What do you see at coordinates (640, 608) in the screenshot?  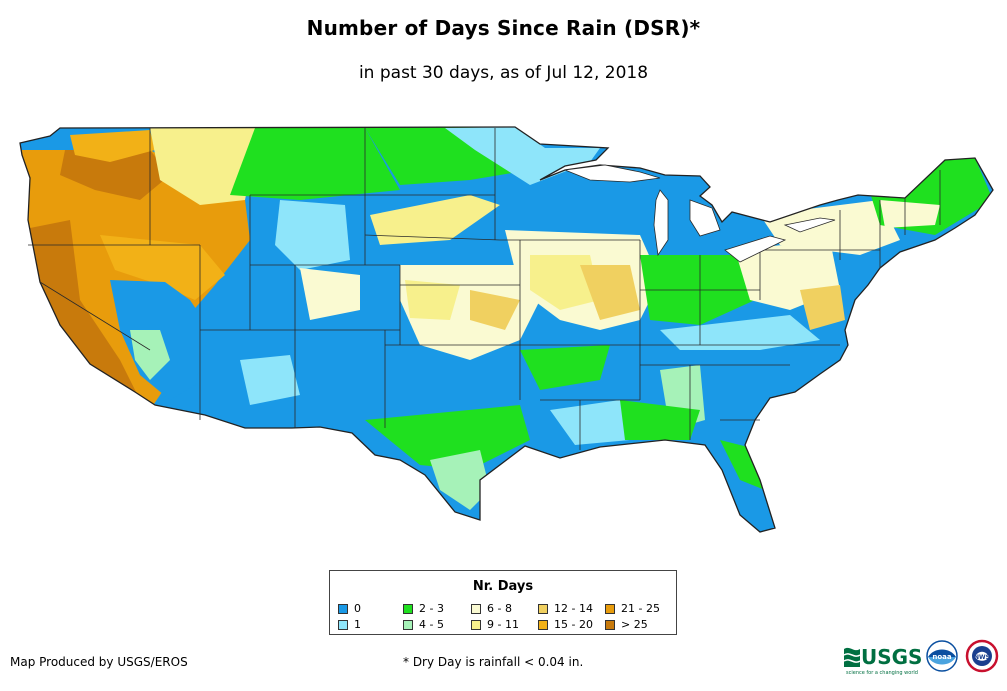 I see `legend-label: 21 - 25` at bounding box center [640, 608].